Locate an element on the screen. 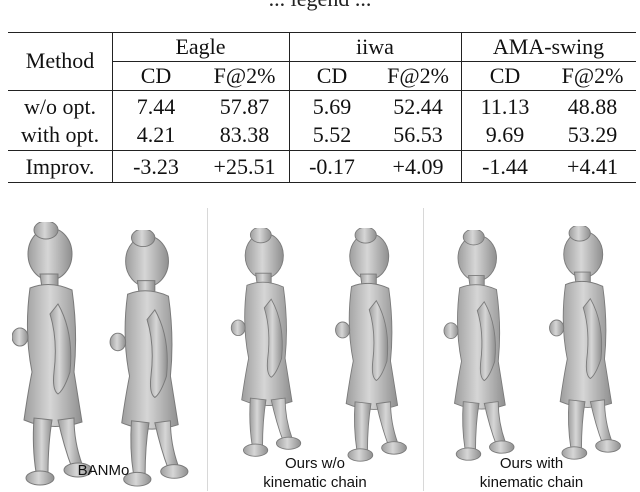 The height and width of the screenshot is (492, 640). table-cell: 9.69 is located at coordinates (505, 134).